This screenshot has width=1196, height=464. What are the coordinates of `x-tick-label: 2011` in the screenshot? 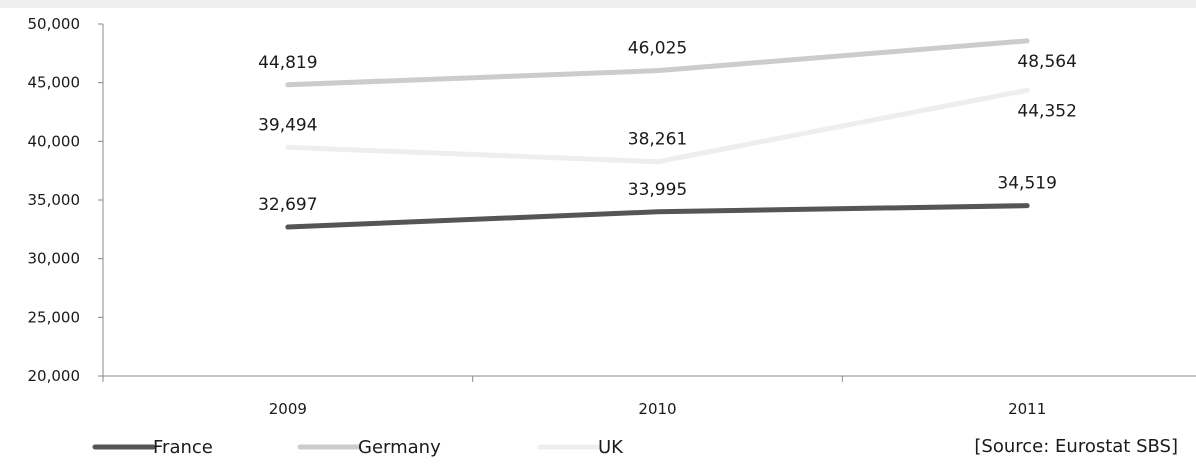 It's located at (1027, 409).